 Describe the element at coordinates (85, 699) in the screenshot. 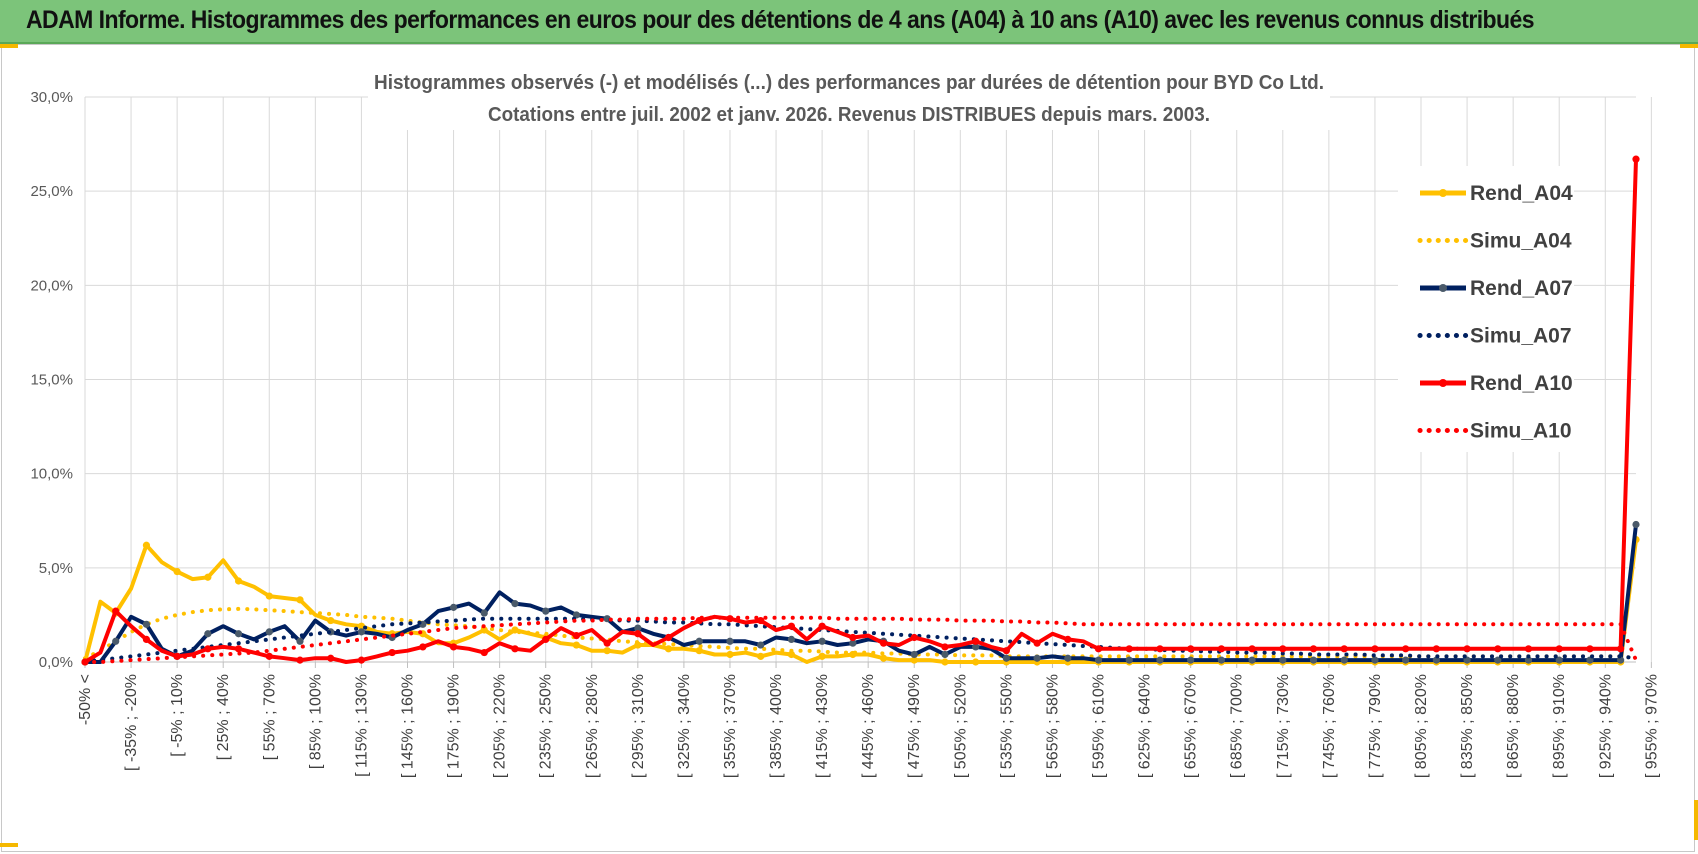

I see `x-tick-label: -50% <` at that location.